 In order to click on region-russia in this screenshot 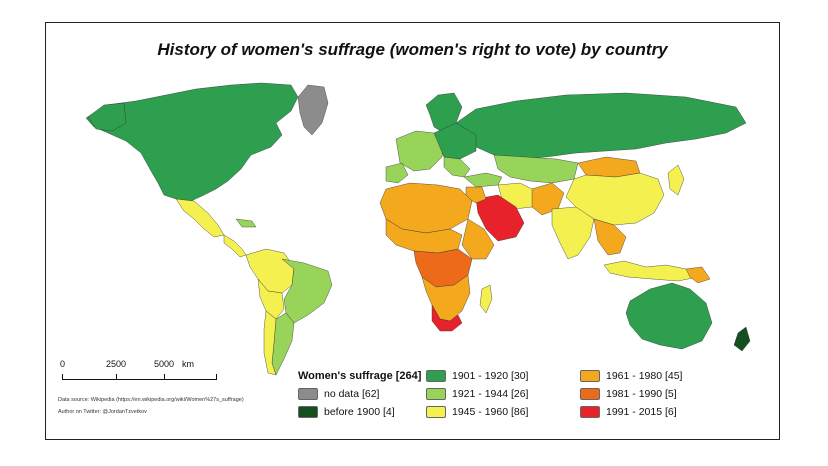, I will do `click(601, 126)`.